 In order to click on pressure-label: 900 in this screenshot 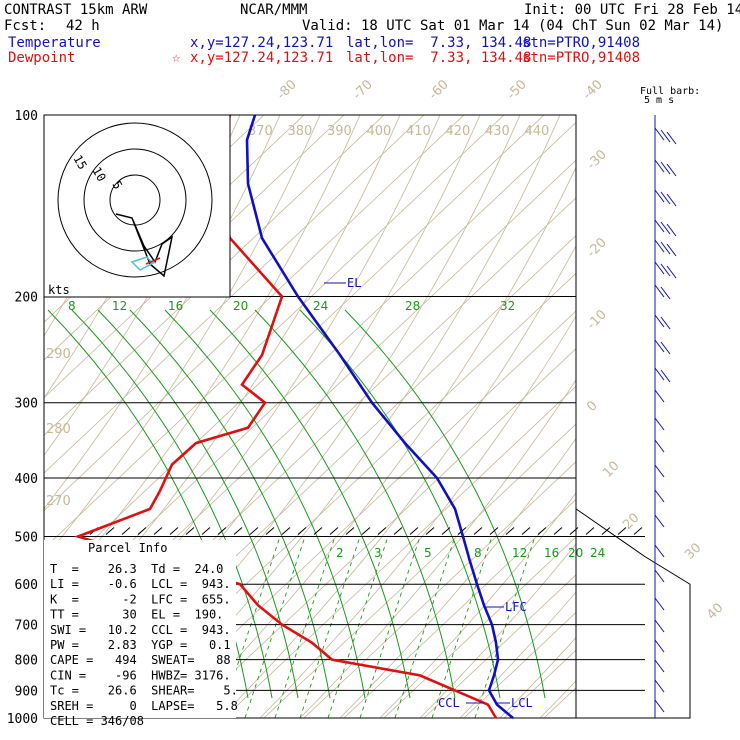, I will do `click(26, 691)`.